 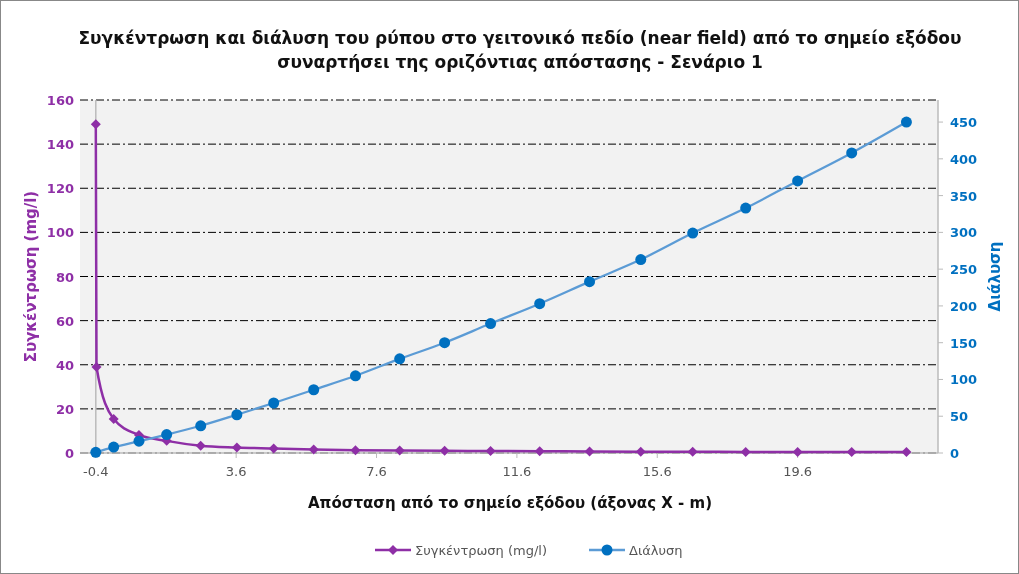 I want to click on y-tick-label: 80, so click(x=64, y=277).